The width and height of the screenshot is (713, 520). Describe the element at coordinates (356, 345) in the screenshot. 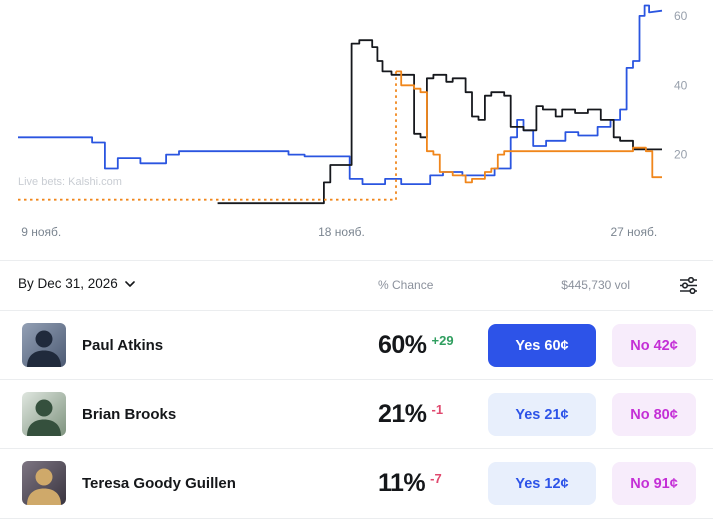

I see `market-row: Paul Atkins 60% +29 Yes 60¢ No 42¢` at that location.